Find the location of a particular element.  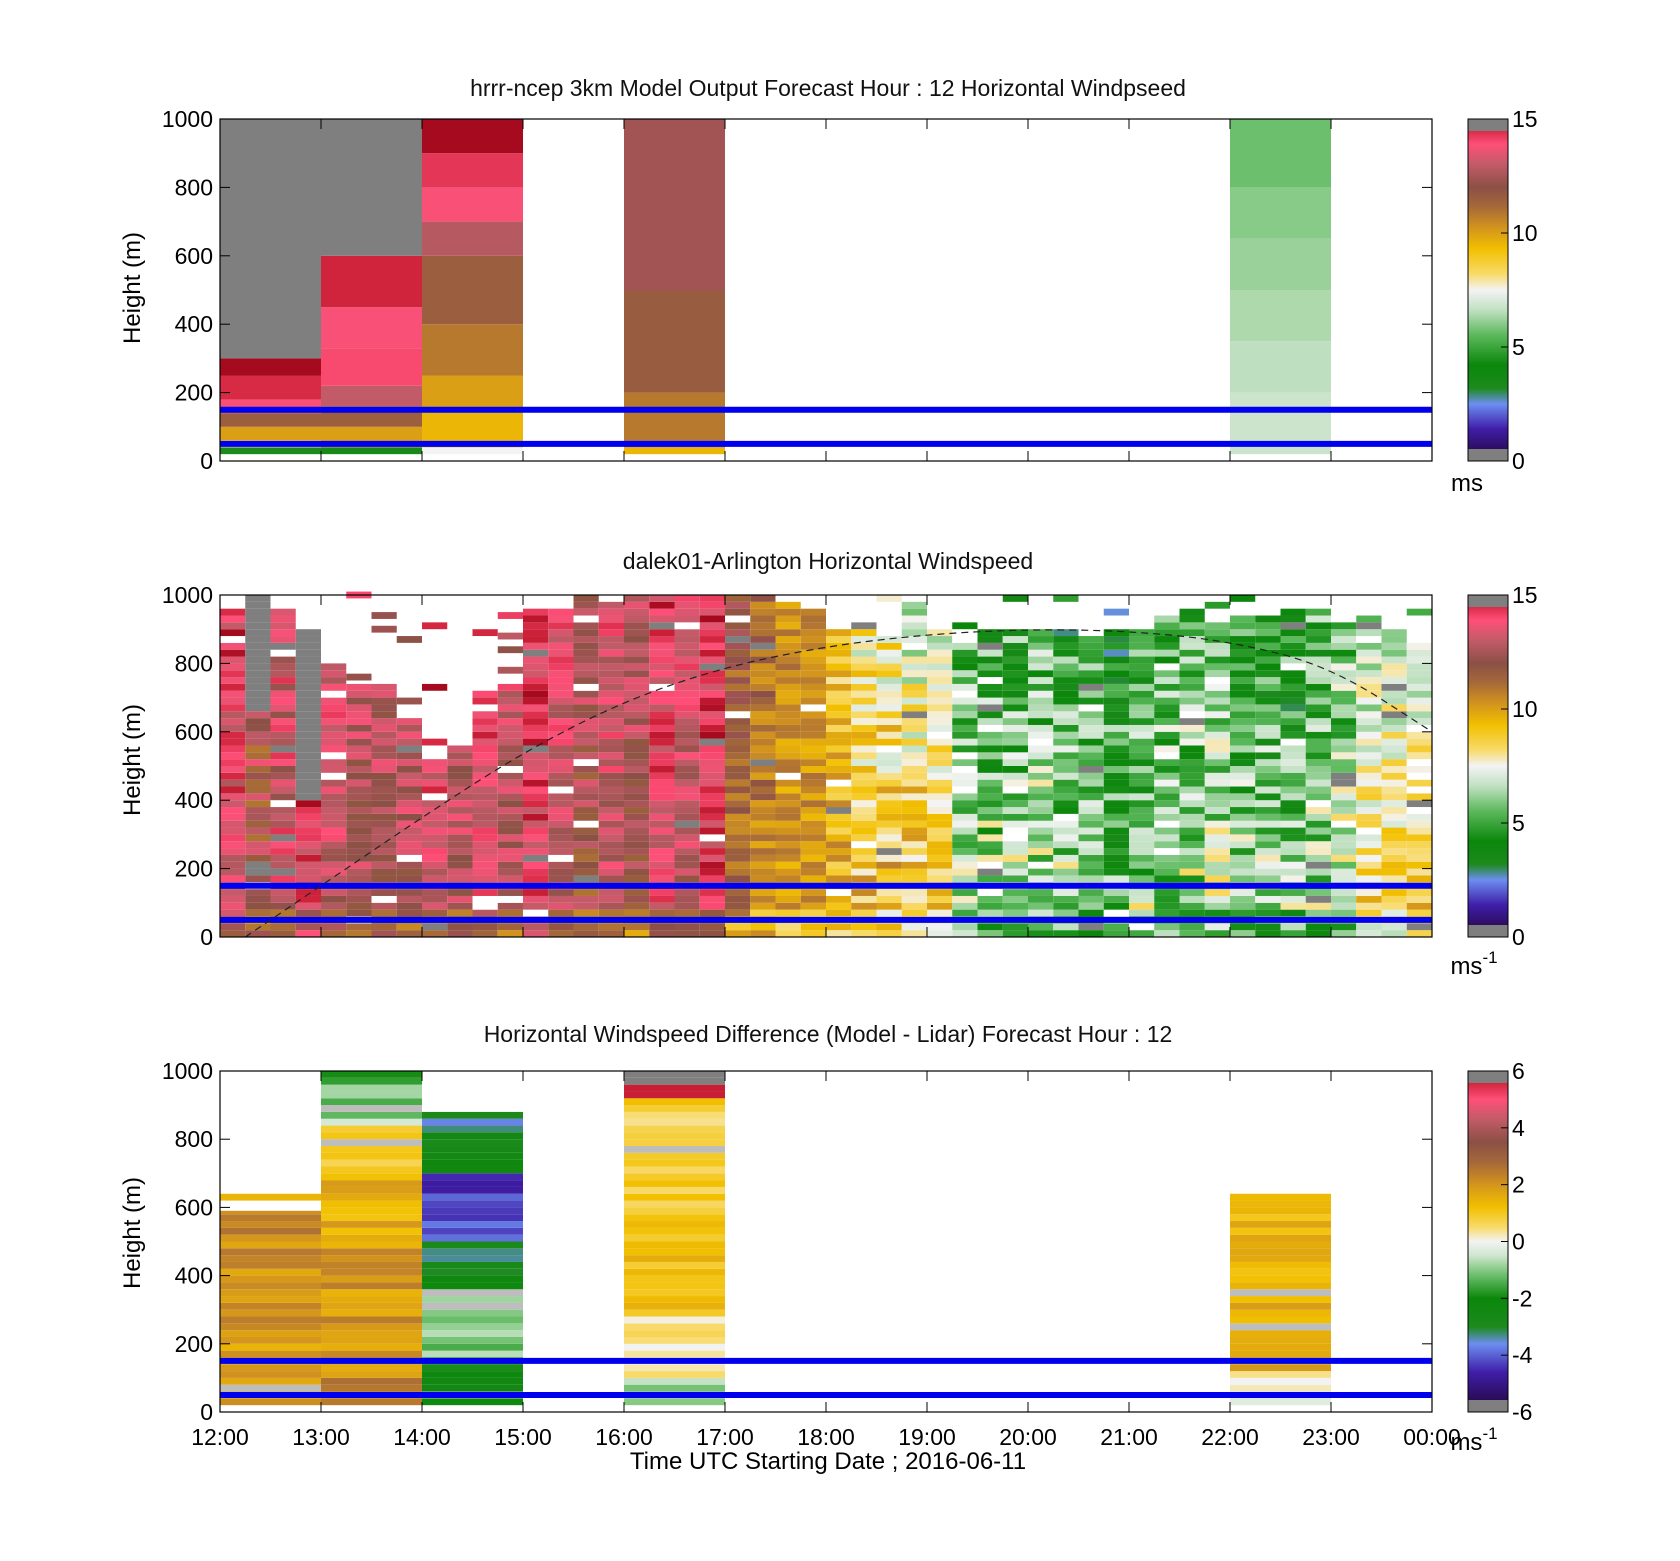

xtick-label: 21:00 is located at coordinates (1129, 1437).